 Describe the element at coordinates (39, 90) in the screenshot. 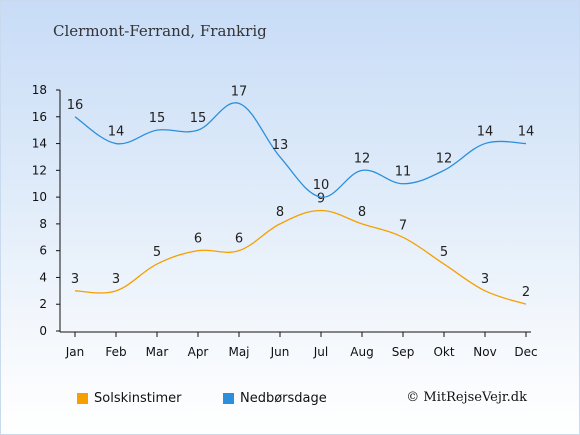

I see `y-tick-label: 18` at that location.